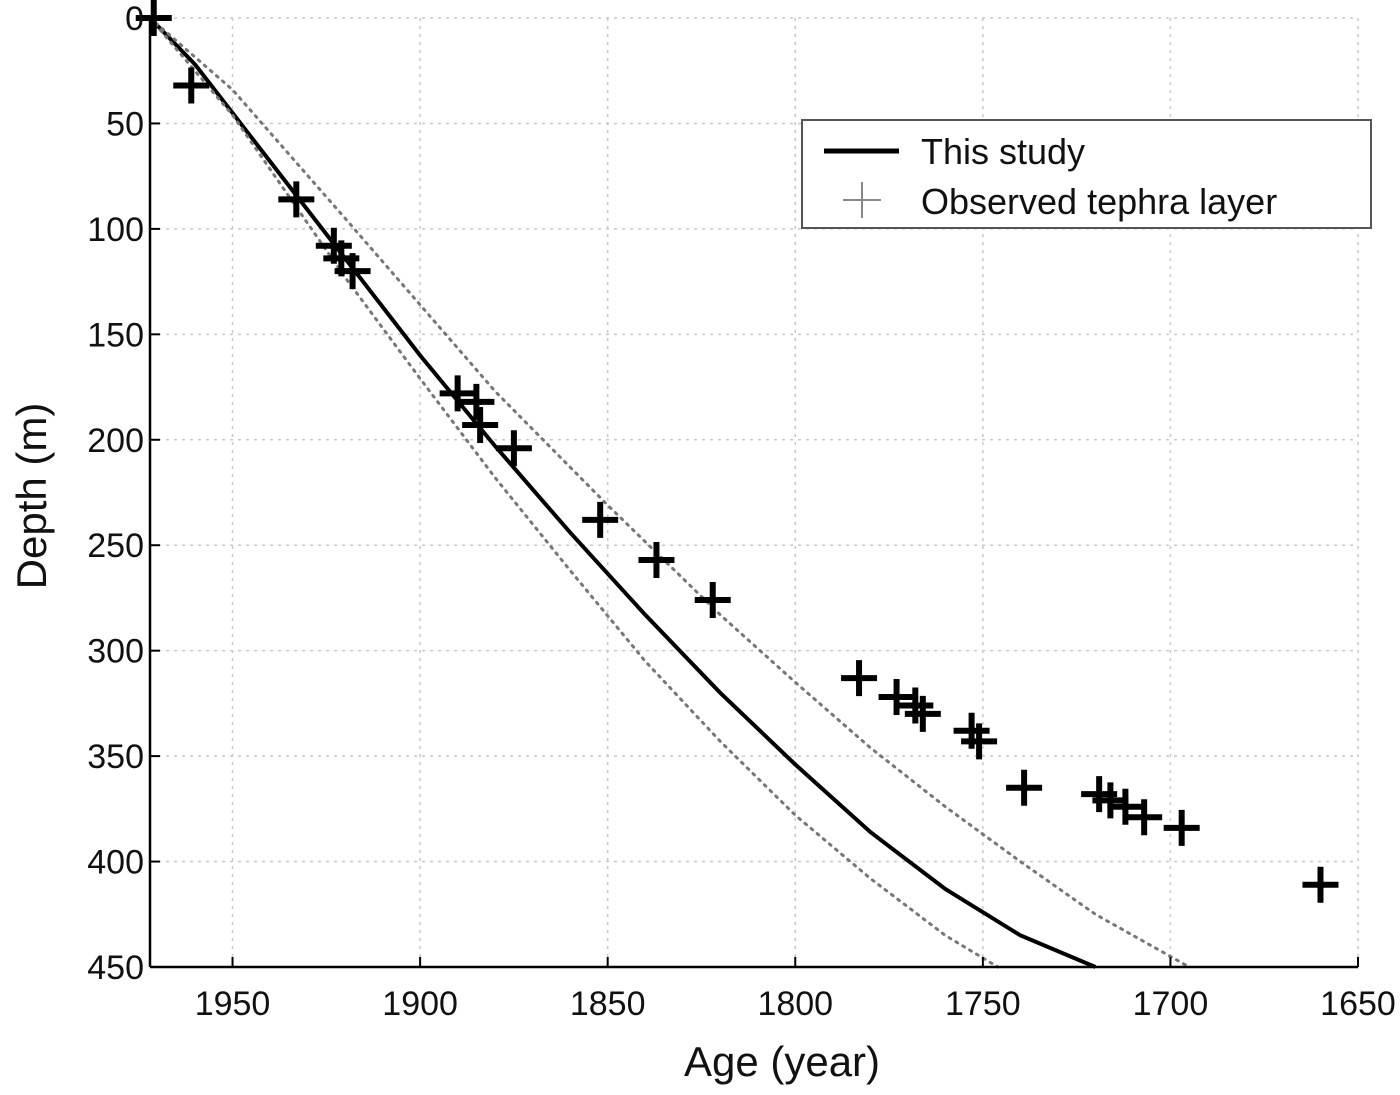  Describe the element at coordinates (31, 496) in the screenshot. I see `y-axis-label: Depth (m)` at that location.